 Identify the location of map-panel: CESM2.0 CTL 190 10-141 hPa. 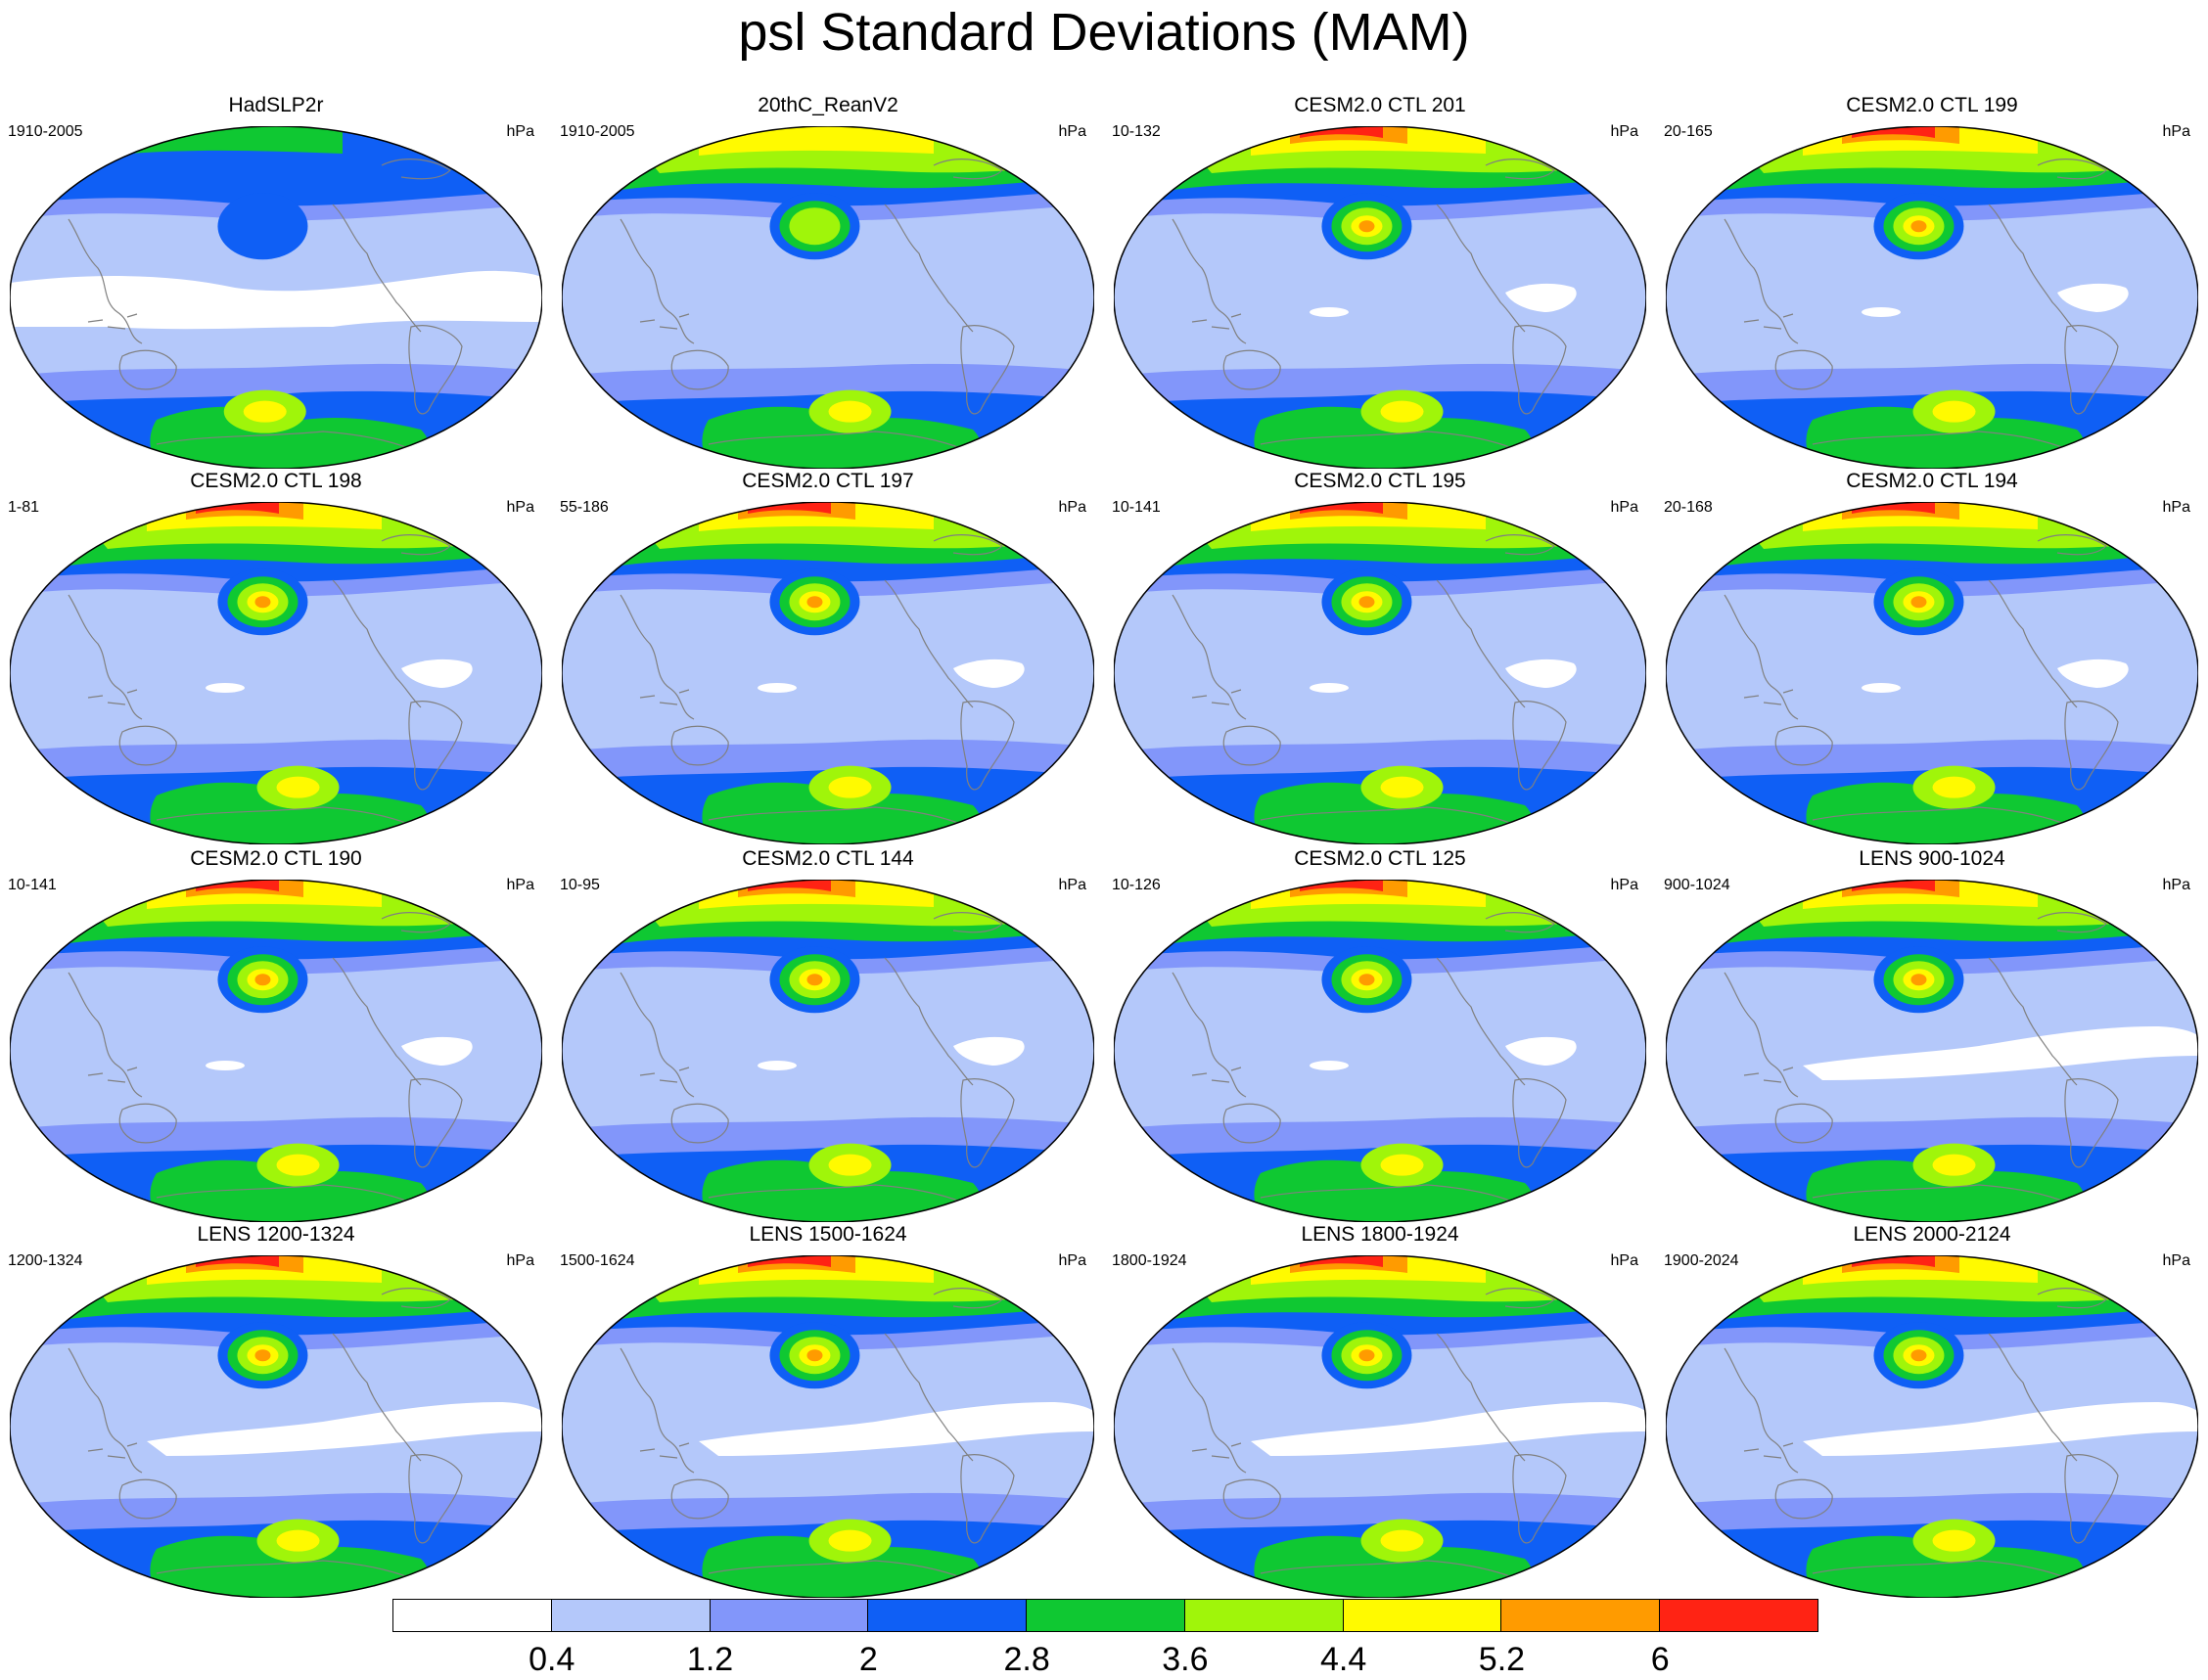
(276, 1035).